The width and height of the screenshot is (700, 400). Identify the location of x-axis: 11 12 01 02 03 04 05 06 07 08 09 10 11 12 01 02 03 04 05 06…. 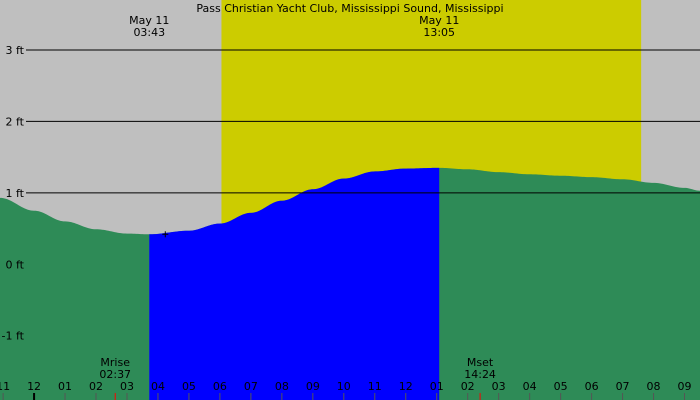
(346, 390).